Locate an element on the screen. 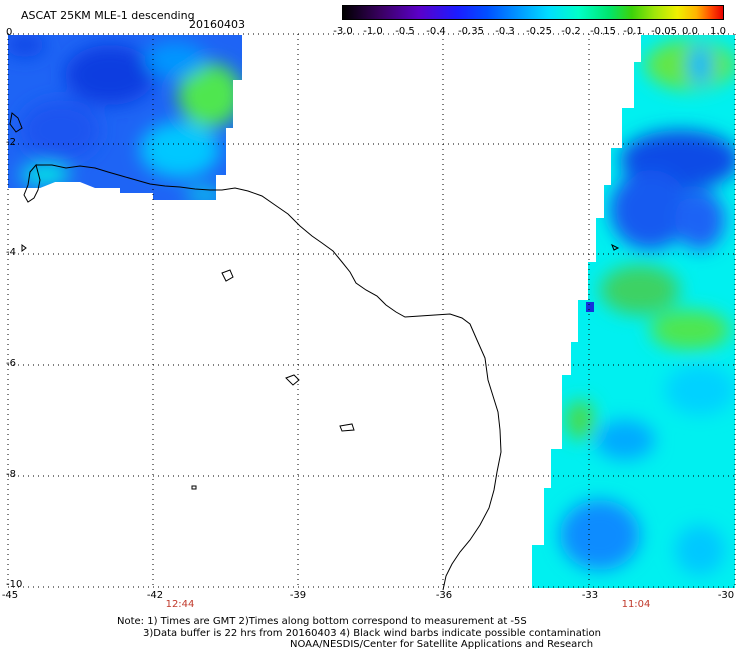  lat-label: -8 is located at coordinates (11, 474).